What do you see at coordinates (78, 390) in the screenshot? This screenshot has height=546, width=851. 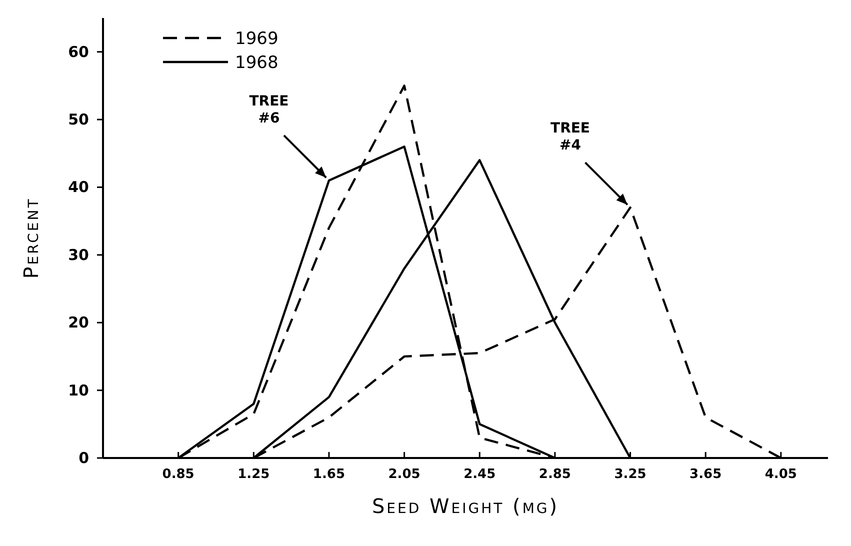 I see `y-tick-label: 10` at bounding box center [78, 390].